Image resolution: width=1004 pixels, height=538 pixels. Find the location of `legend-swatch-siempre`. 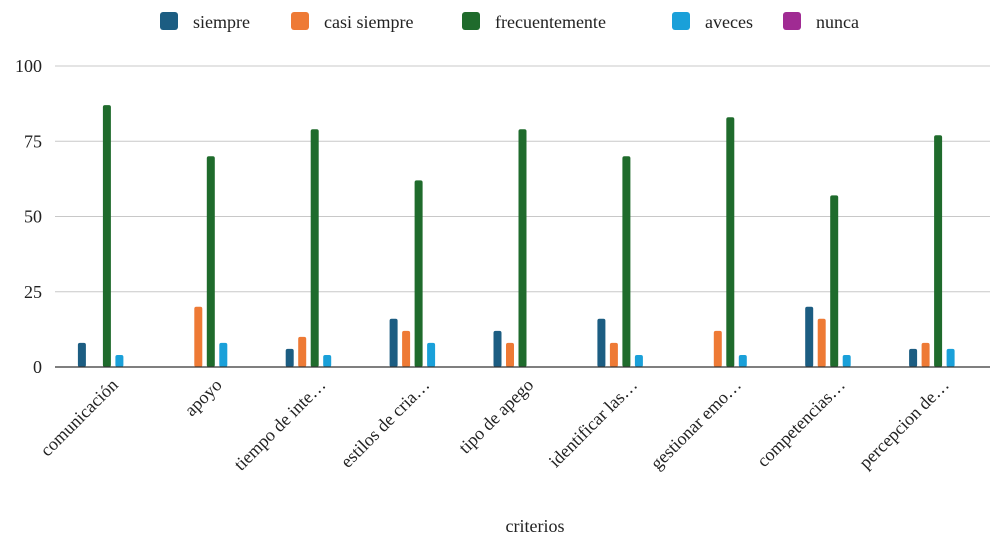

legend-swatch-siempre is located at coordinates (169, 21).